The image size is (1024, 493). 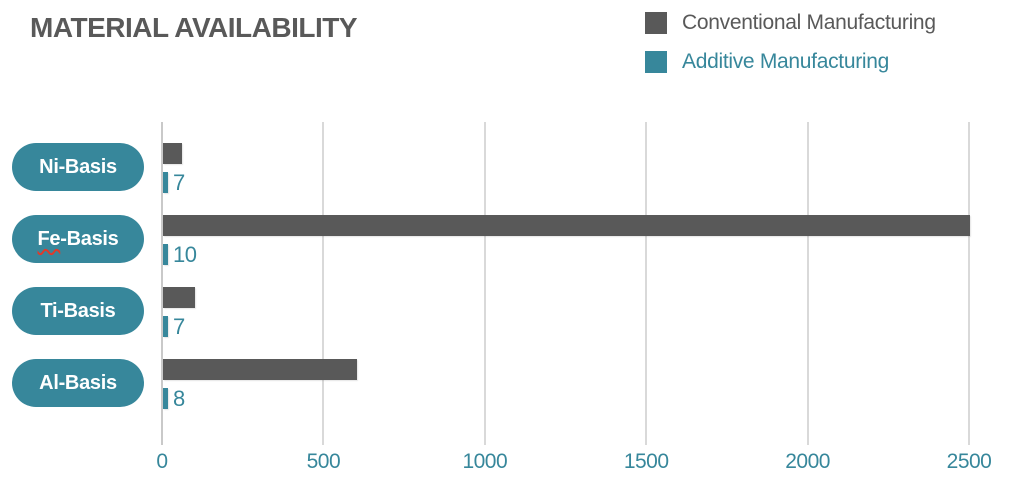 What do you see at coordinates (809, 22) in the screenshot?
I see `legend-label-conventional: Conventional Manufacturing` at bounding box center [809, 22].